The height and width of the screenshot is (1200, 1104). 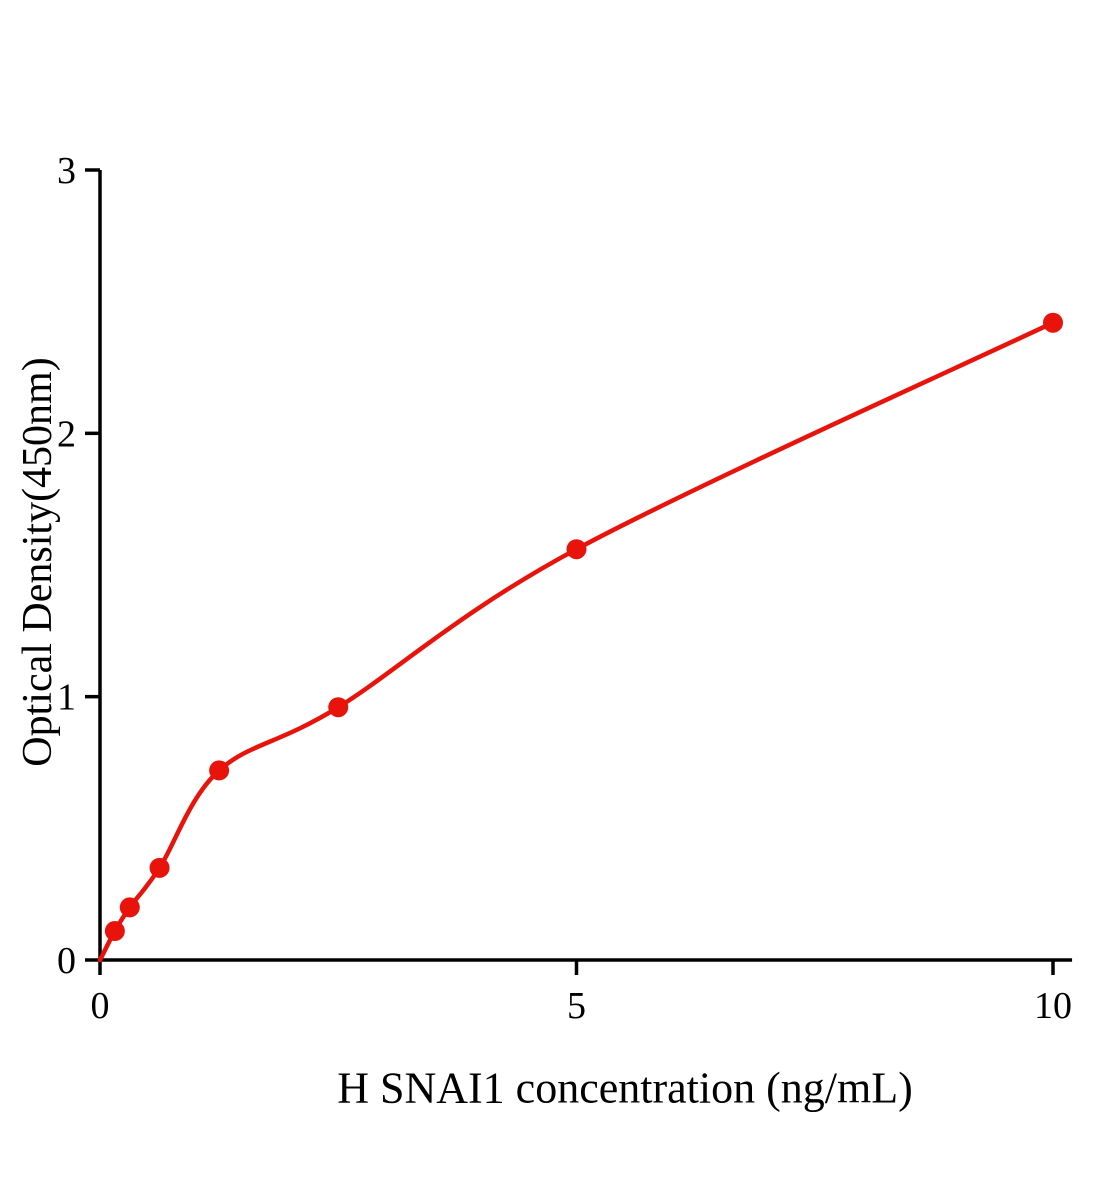 What do you see at coordinates (66, 698) in the screenshot?
I see `y-tick-label: 1` at bounding box center [66, 698].